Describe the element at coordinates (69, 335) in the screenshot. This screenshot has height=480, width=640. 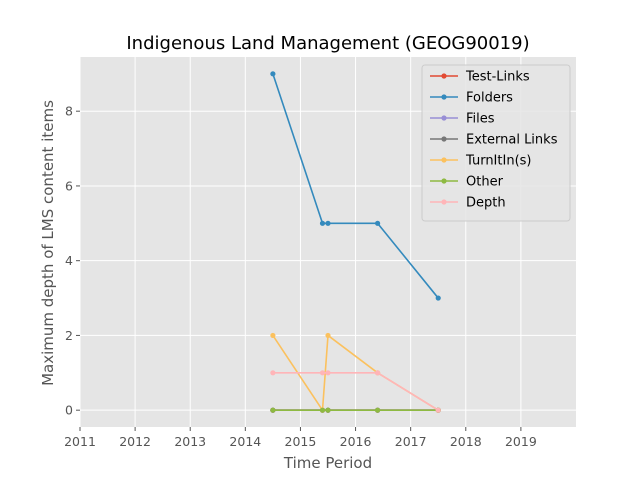
I see `y-tick-label: 2` at that location.